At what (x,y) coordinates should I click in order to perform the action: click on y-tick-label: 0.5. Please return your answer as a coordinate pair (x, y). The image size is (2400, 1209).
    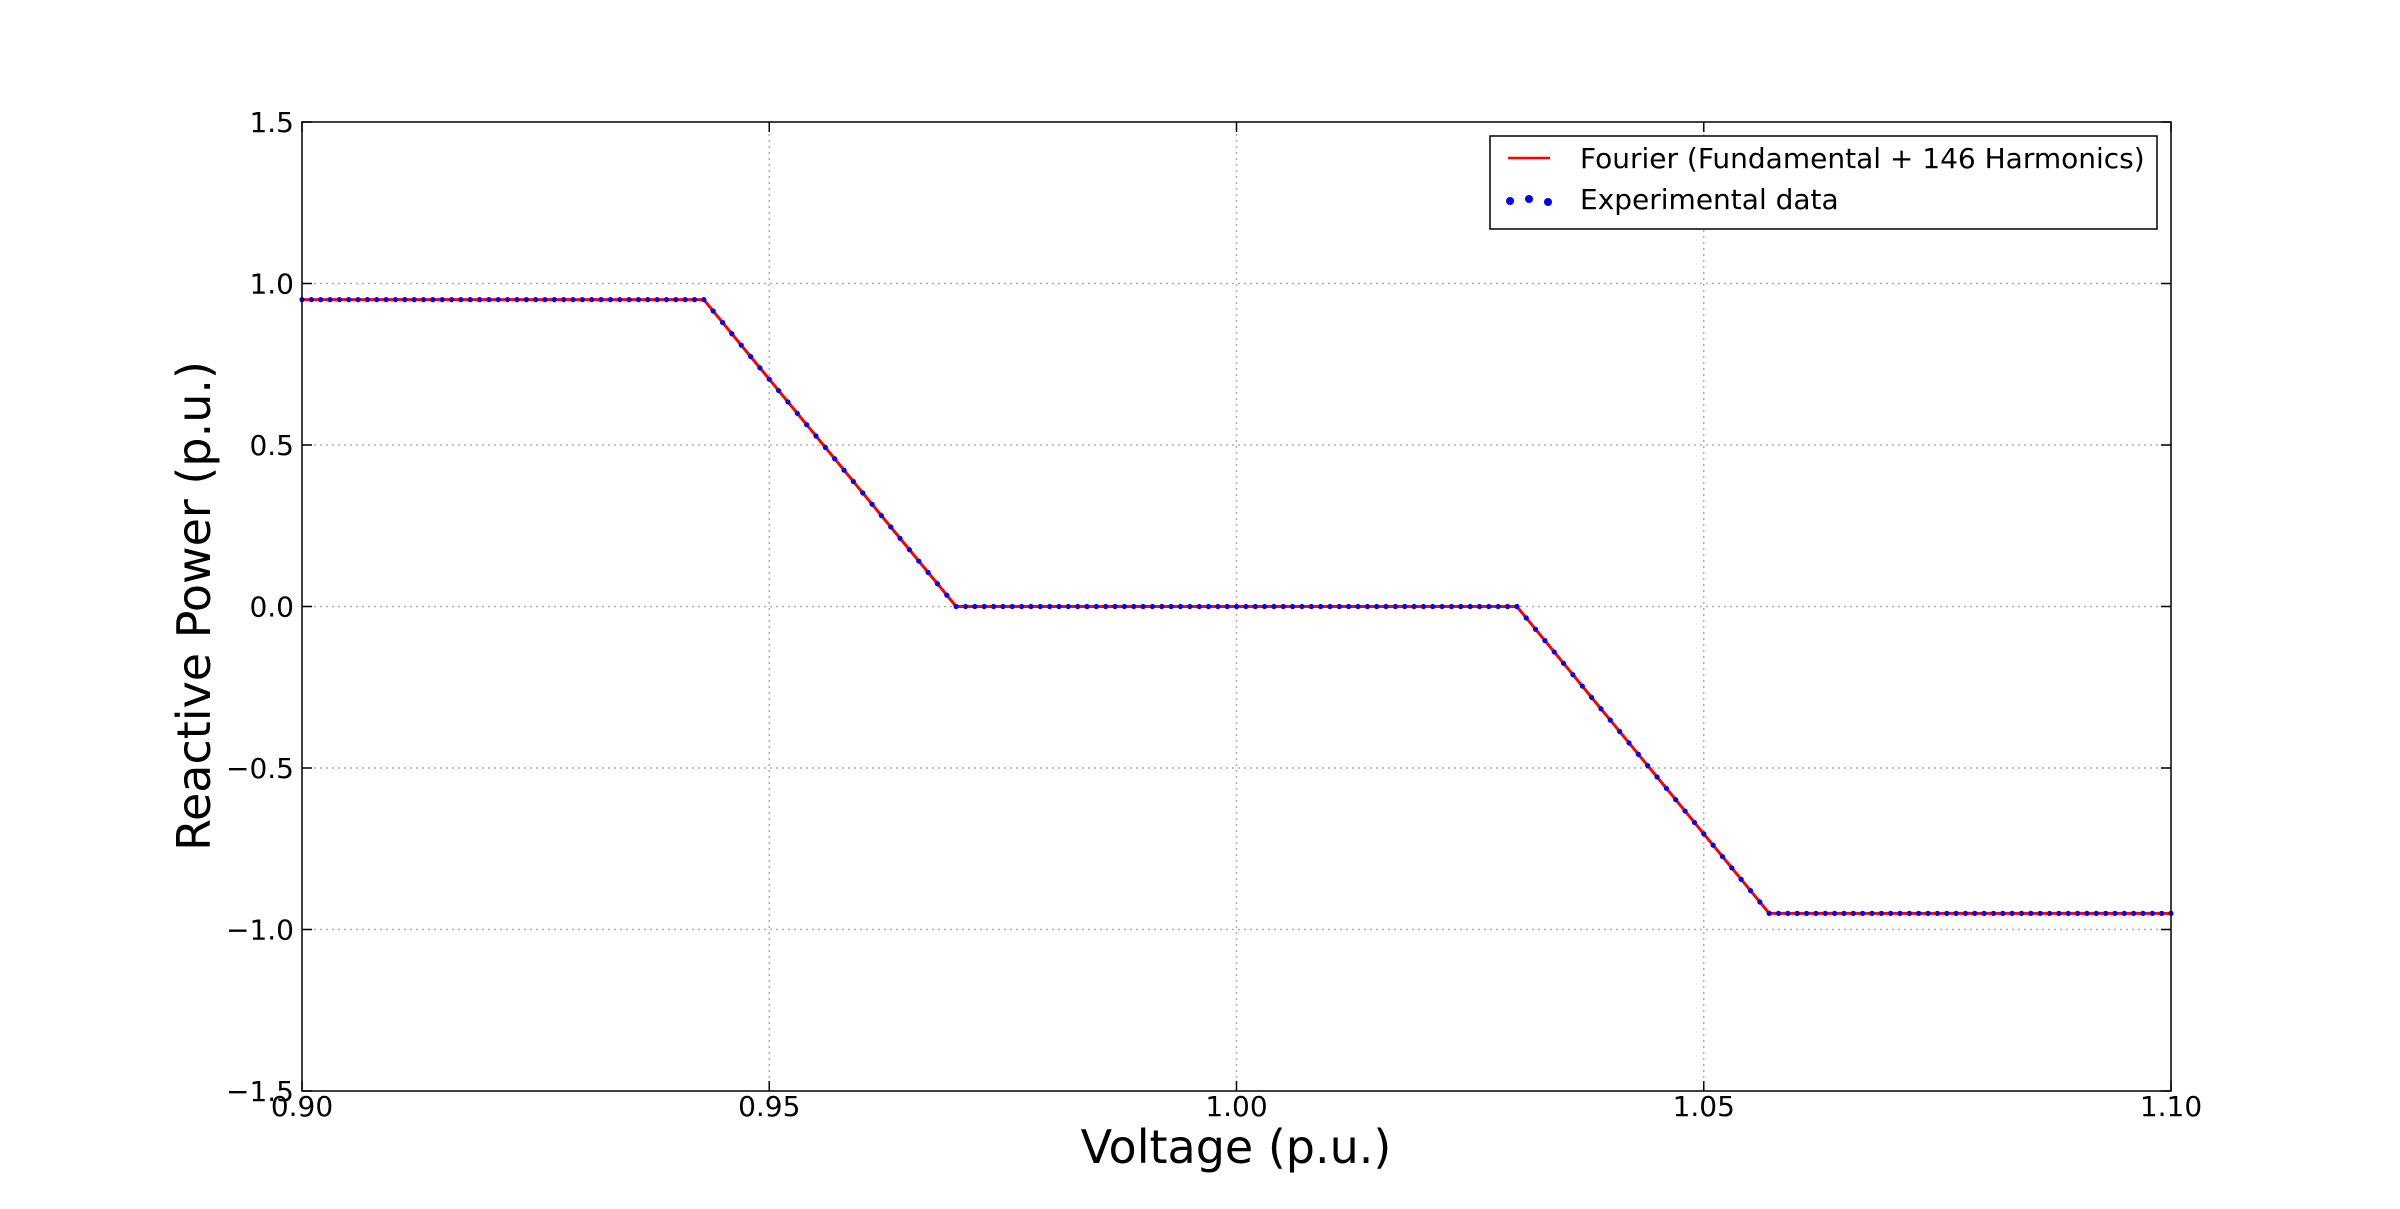
    Looking at the image, I should click on (271, 445).